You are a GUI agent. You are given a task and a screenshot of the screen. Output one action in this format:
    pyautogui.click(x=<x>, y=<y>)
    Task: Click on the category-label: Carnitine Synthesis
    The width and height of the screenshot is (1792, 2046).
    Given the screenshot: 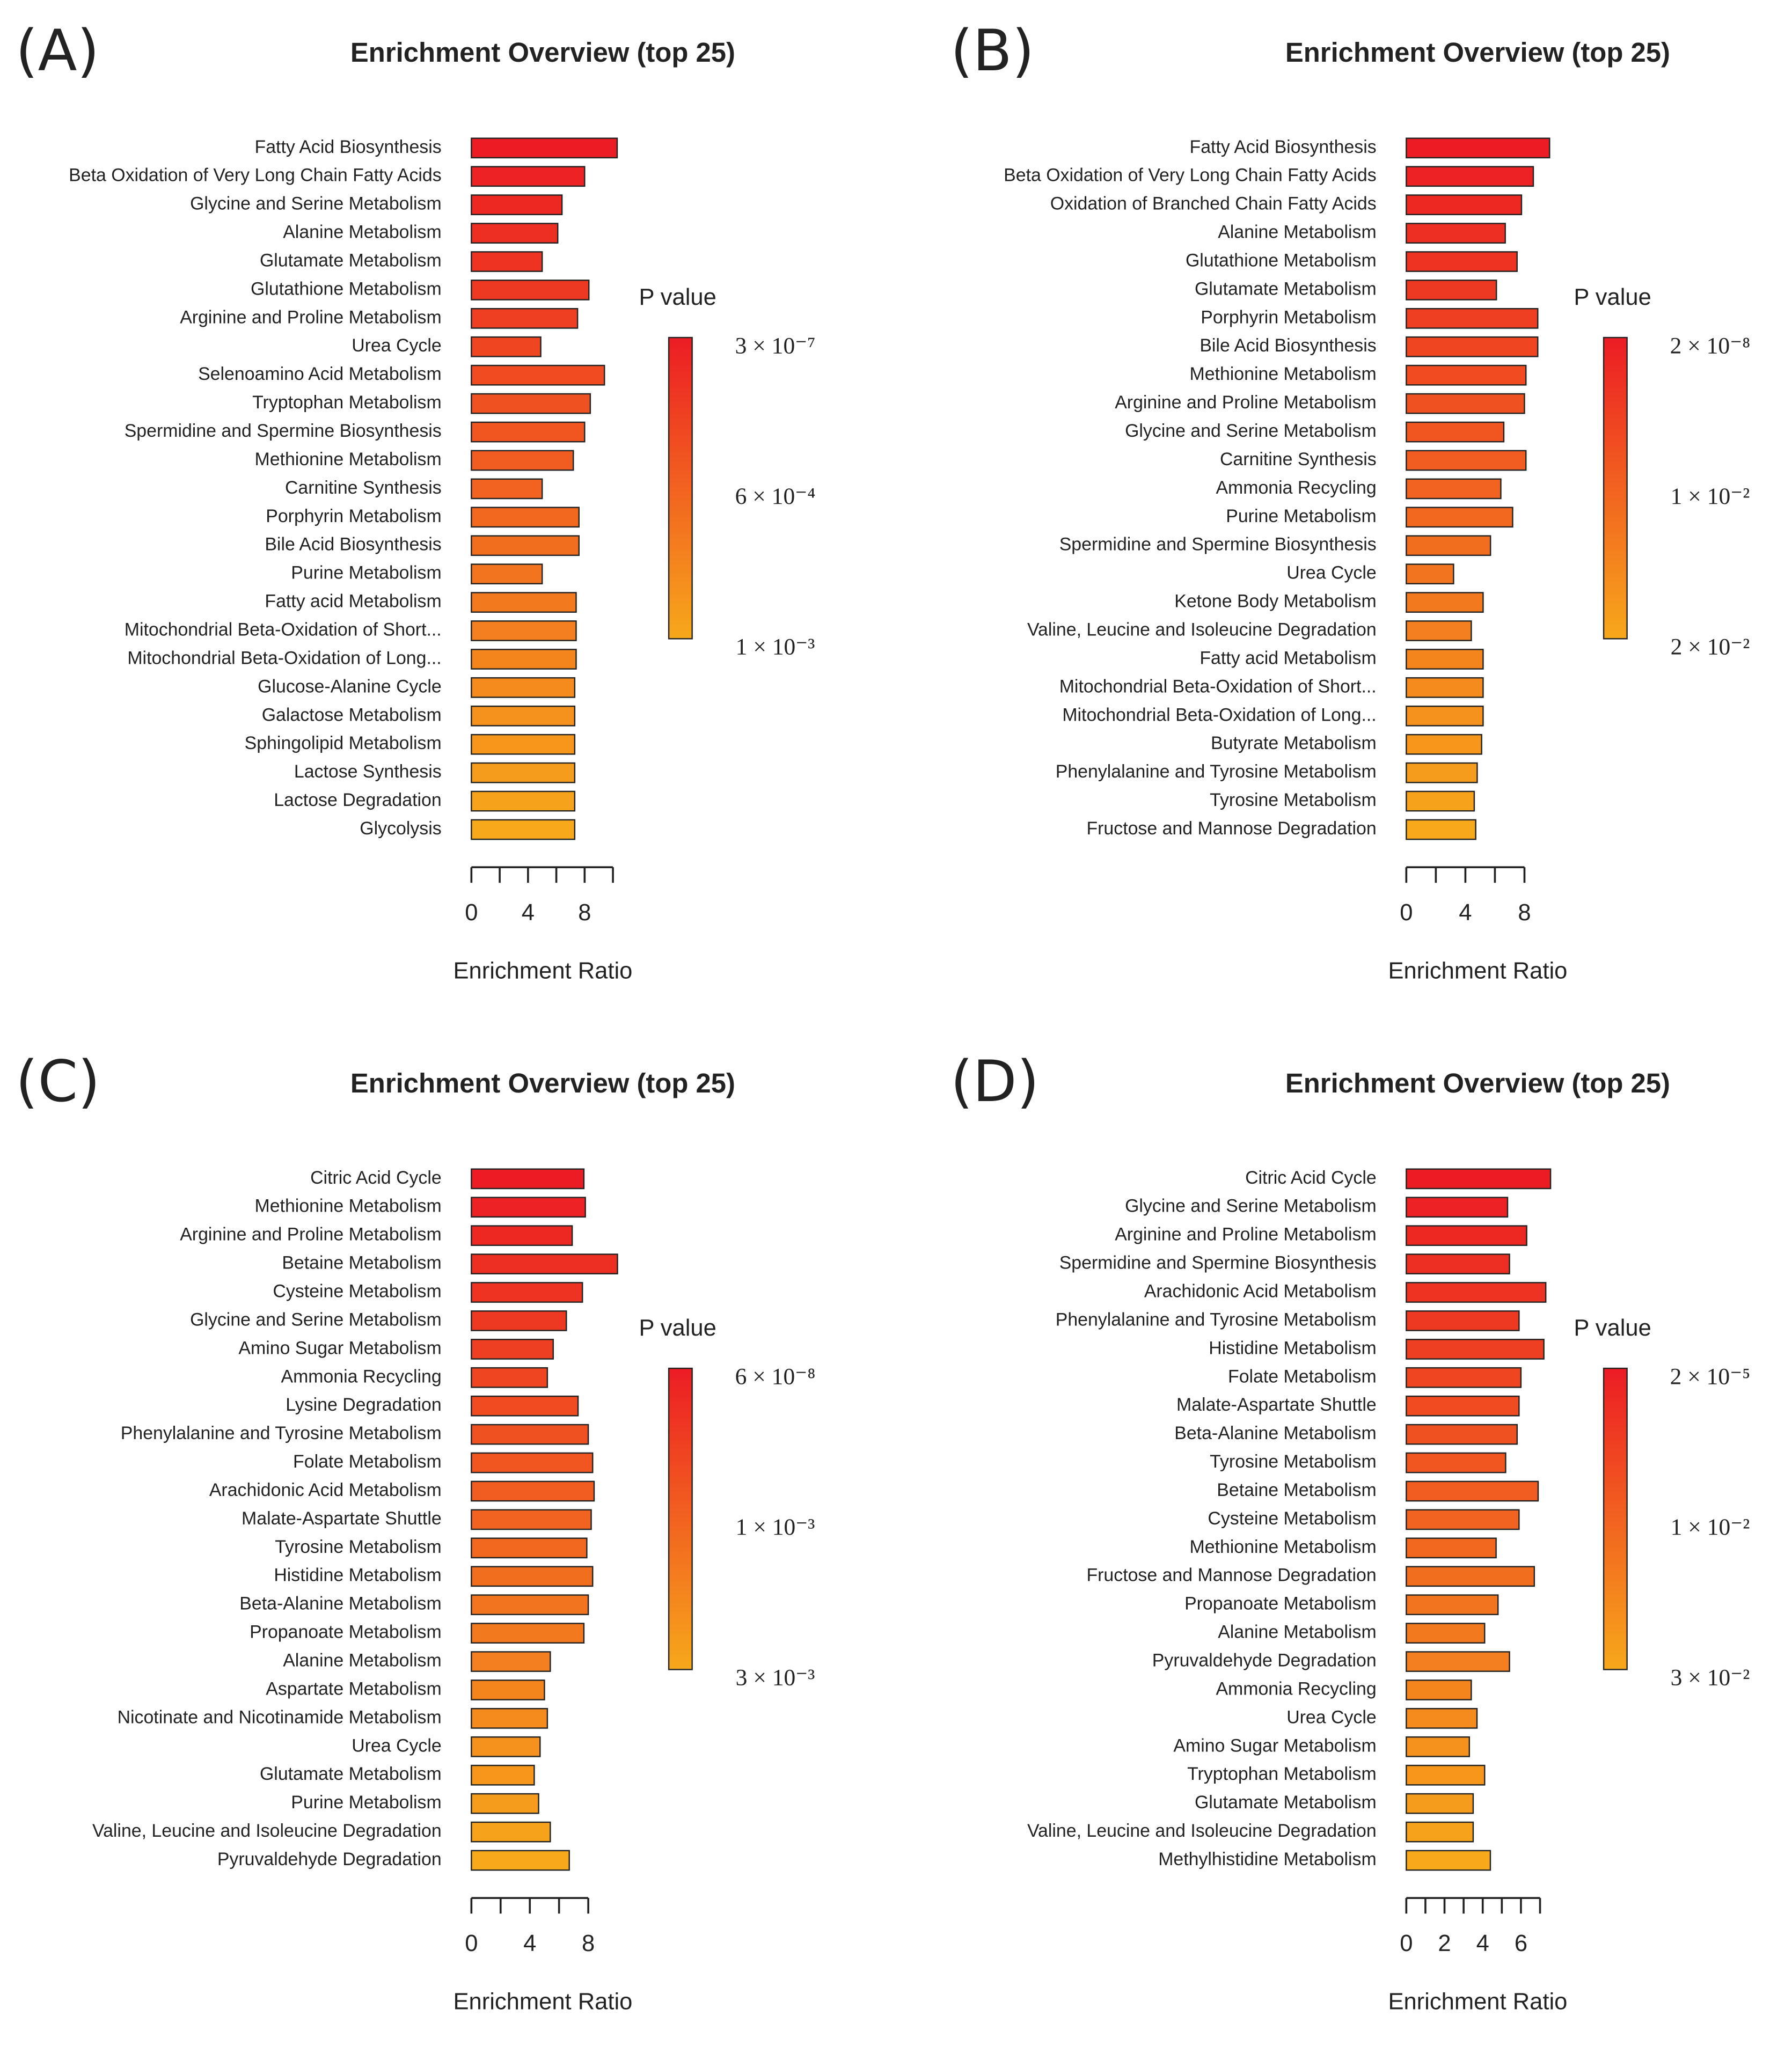 What is the action you would take?
    pyautogui.click(x=363, y=488)
    